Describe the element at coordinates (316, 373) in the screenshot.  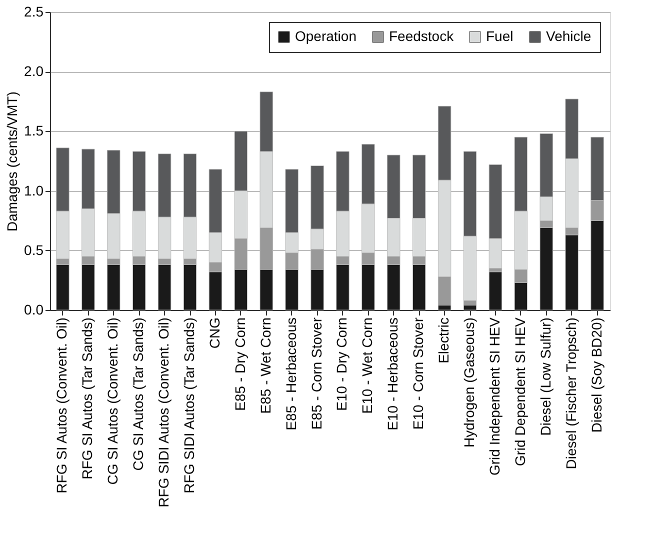
I see `x-tick-label: E85 - Corn Stover` at that location.